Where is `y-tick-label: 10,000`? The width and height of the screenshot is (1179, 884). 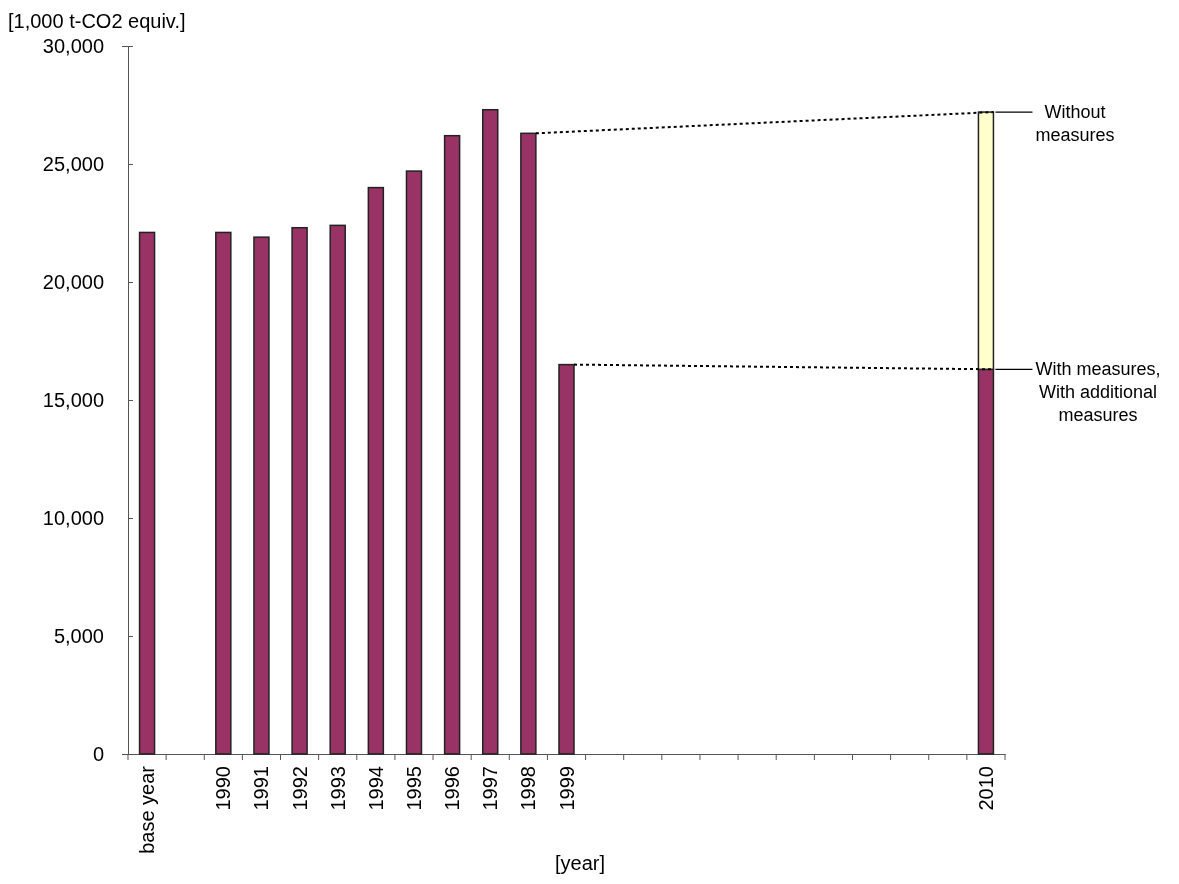
y-tick-label: 10,000 is located at coordinates (73, 517).